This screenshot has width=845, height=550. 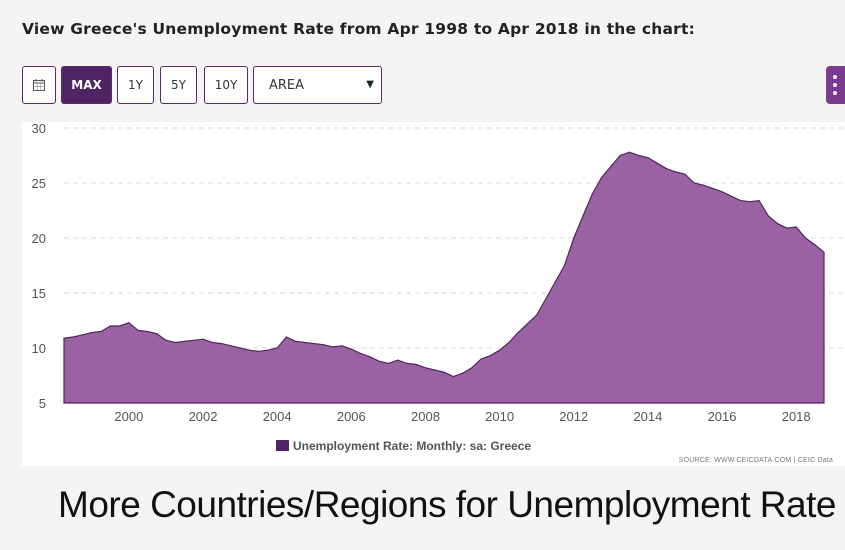 What do you see at coordinates (39, 348) in the screenshot?
I see `y-tick-label: 10` at bounding box center [39, 348].